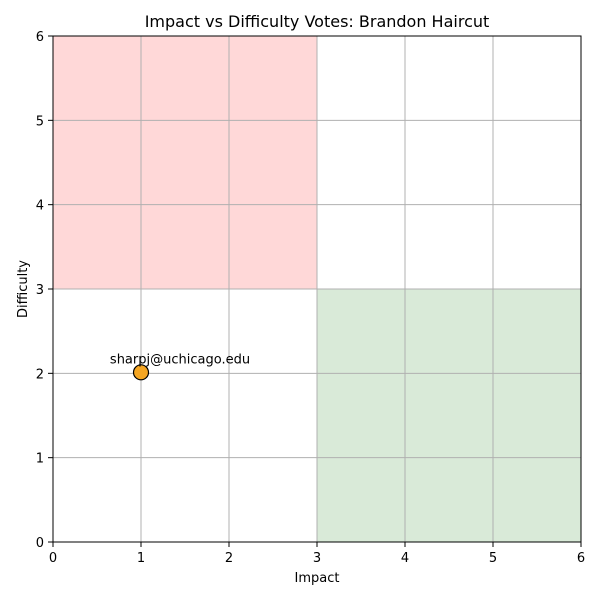 This screenshot has width=600, height=600. I want to click on x-axis-title: Impact, so click(317, 578).